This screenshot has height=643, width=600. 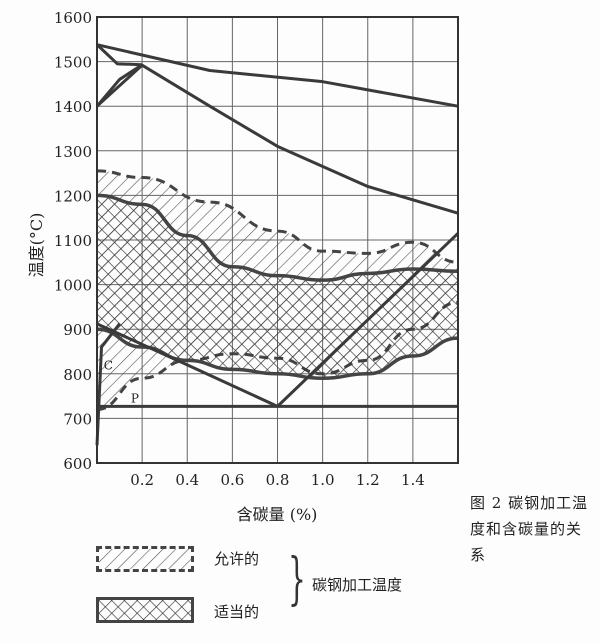 What do you see at coordinates (73, 196) in the screenshot?
I see `y-tick-label: 1200` at bounding box center [73, 196].